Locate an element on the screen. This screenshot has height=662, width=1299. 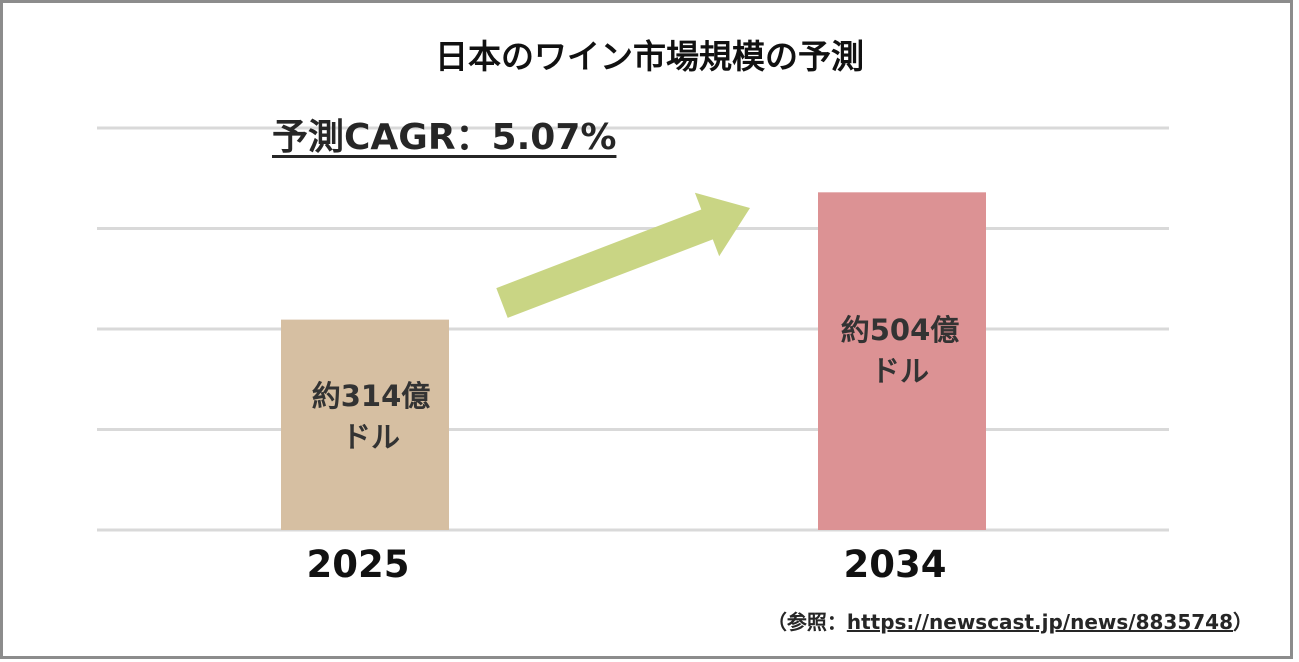
source-link: https://newscast.jp/news/8835748 is located at coordinates (1039, 622).